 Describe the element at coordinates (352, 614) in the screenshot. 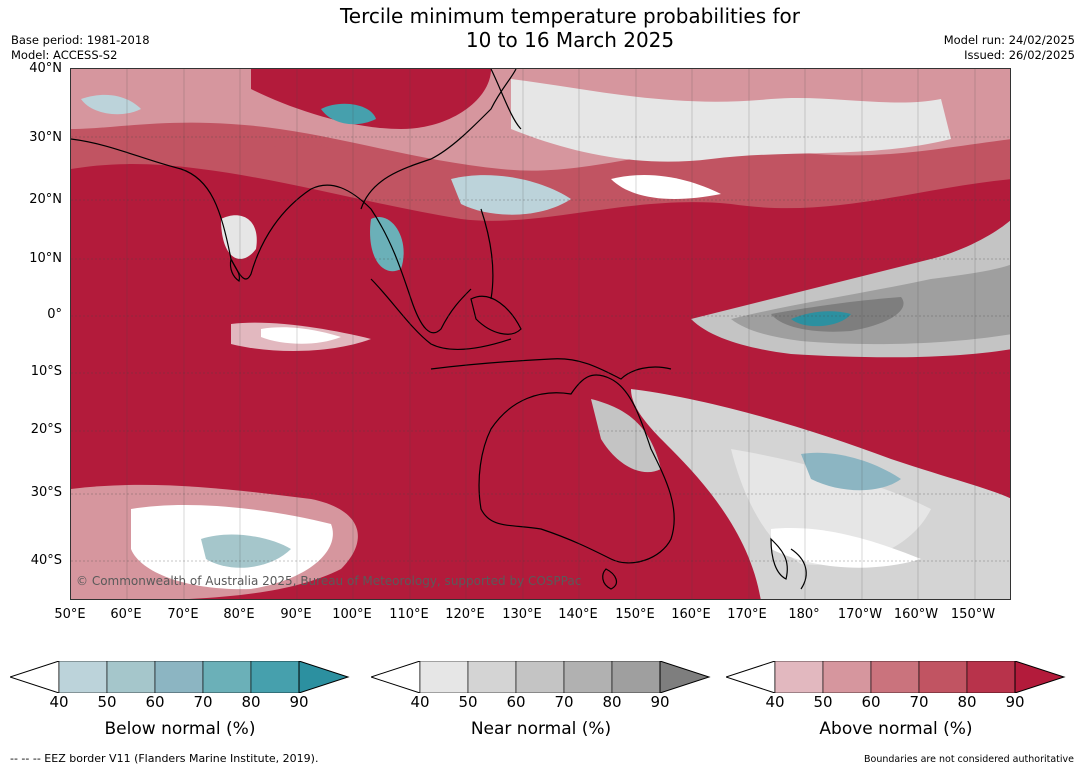

I see `lon-label: 100°E` at that location.